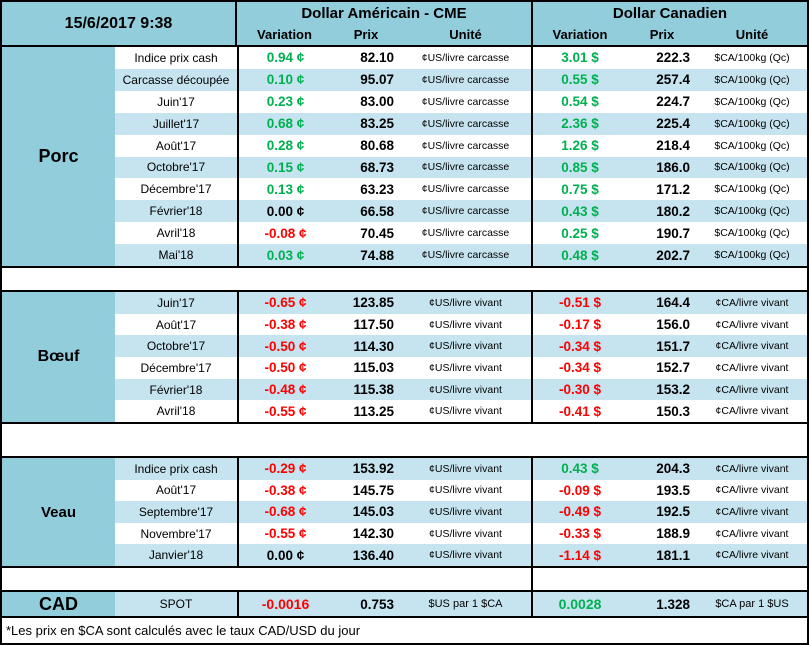 This screenshot has height=645, width=809. What do you see at coordinates (176, 123) in the screenshot?
I see `row-label-cell: Juillet'17` at bounding box center [176, 123].